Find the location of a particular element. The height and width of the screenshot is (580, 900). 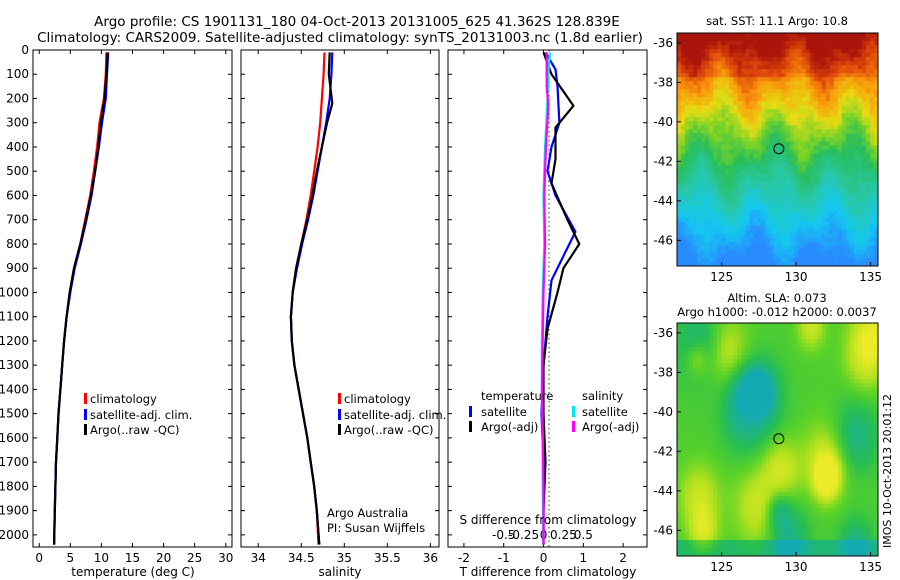

legend-swatch-s-argo is located at coordinates (573, 426).